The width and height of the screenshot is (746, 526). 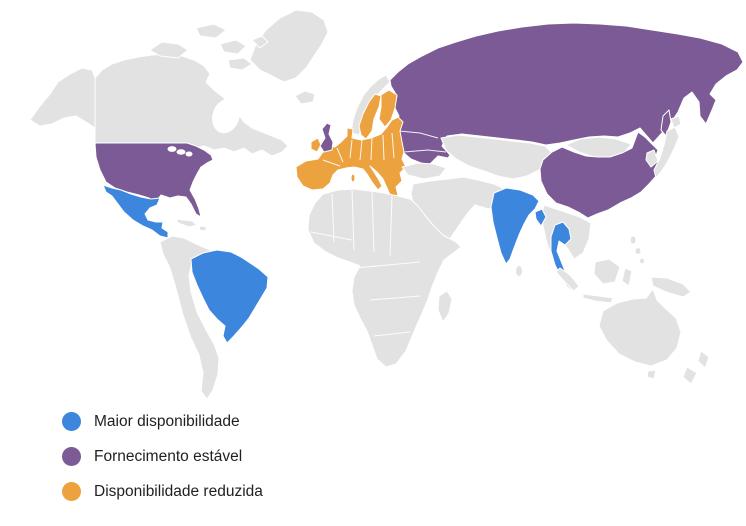 I want to click on region-sardinia, so click(x=353, y=178).